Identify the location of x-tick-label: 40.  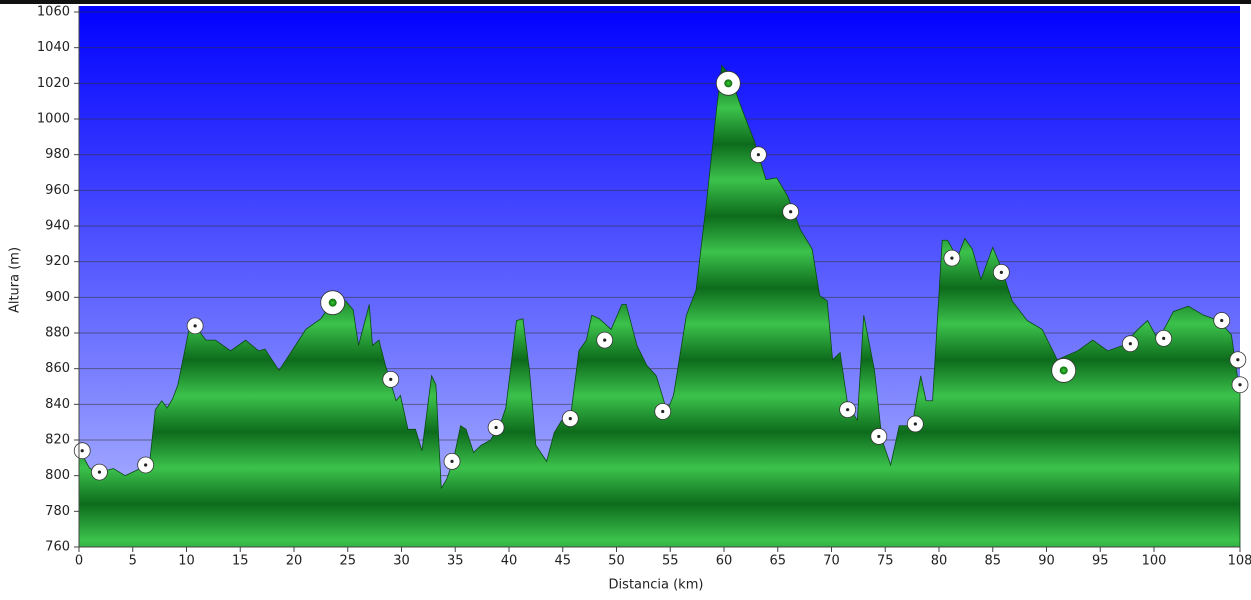
(509, 561).